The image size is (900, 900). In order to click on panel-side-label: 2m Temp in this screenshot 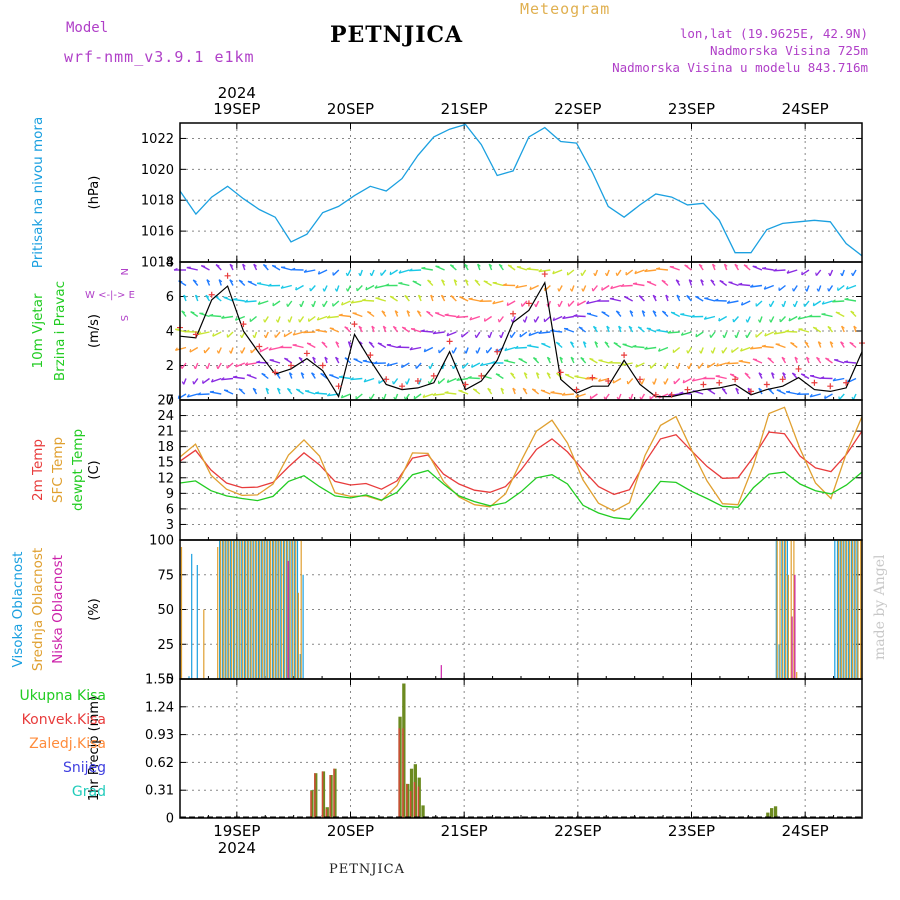, I will do `click(38, 470)`.